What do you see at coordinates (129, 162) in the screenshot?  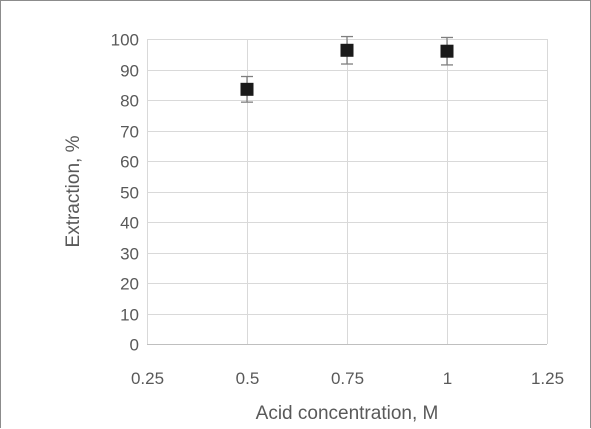 I see `y-tick-label: 60` at bounding box center [129, 162].